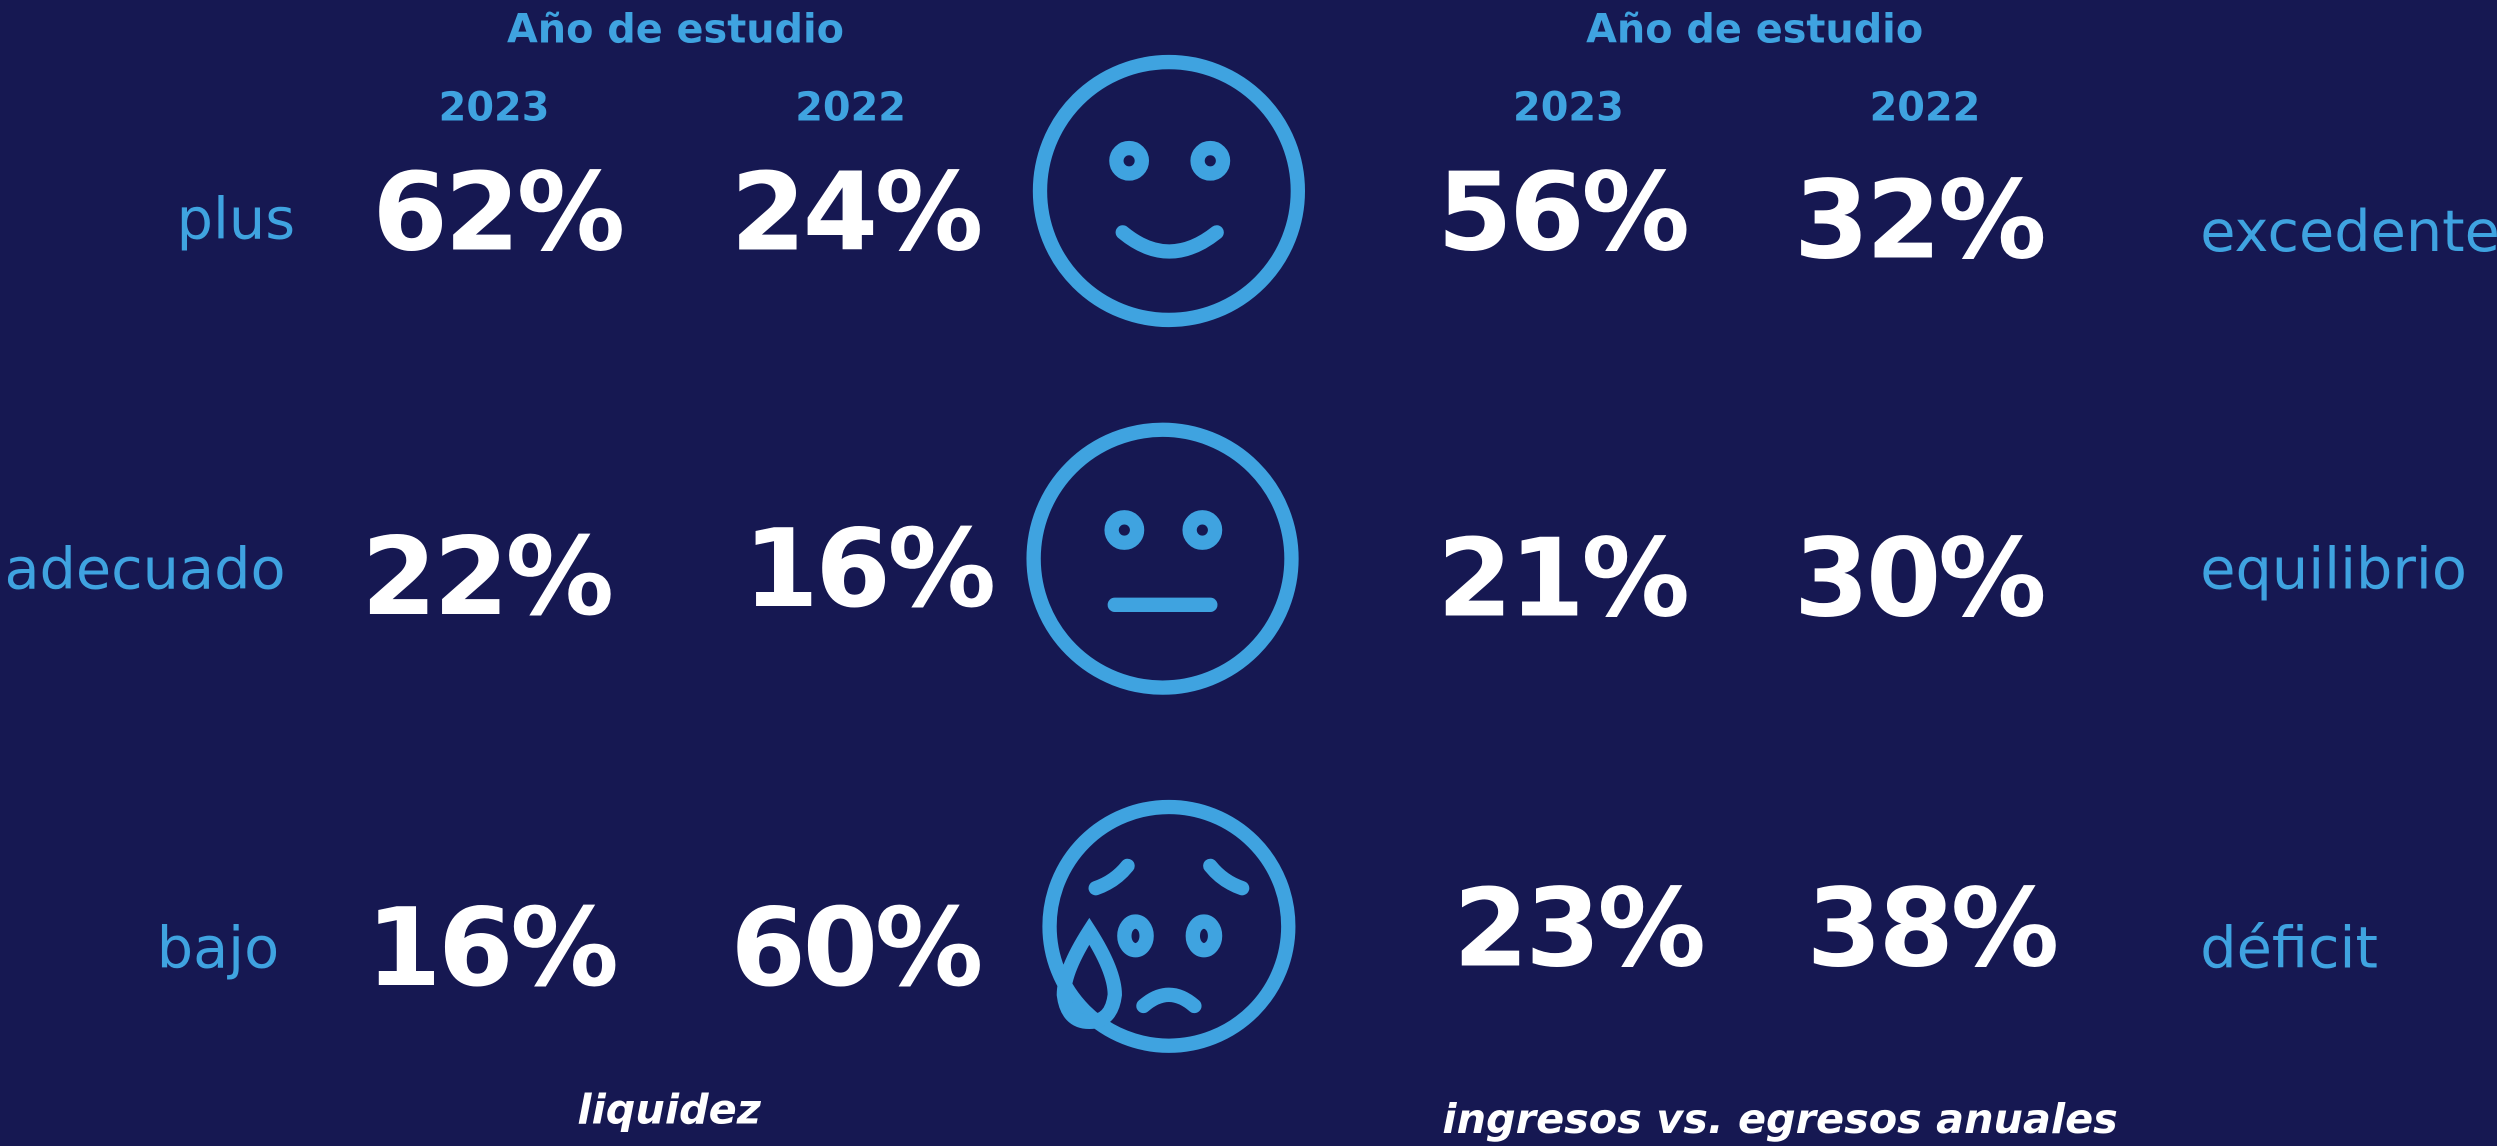  Describe the element at coordinates (1918, 220) in the screenshot. I see `percent-value: 32%` at that location.